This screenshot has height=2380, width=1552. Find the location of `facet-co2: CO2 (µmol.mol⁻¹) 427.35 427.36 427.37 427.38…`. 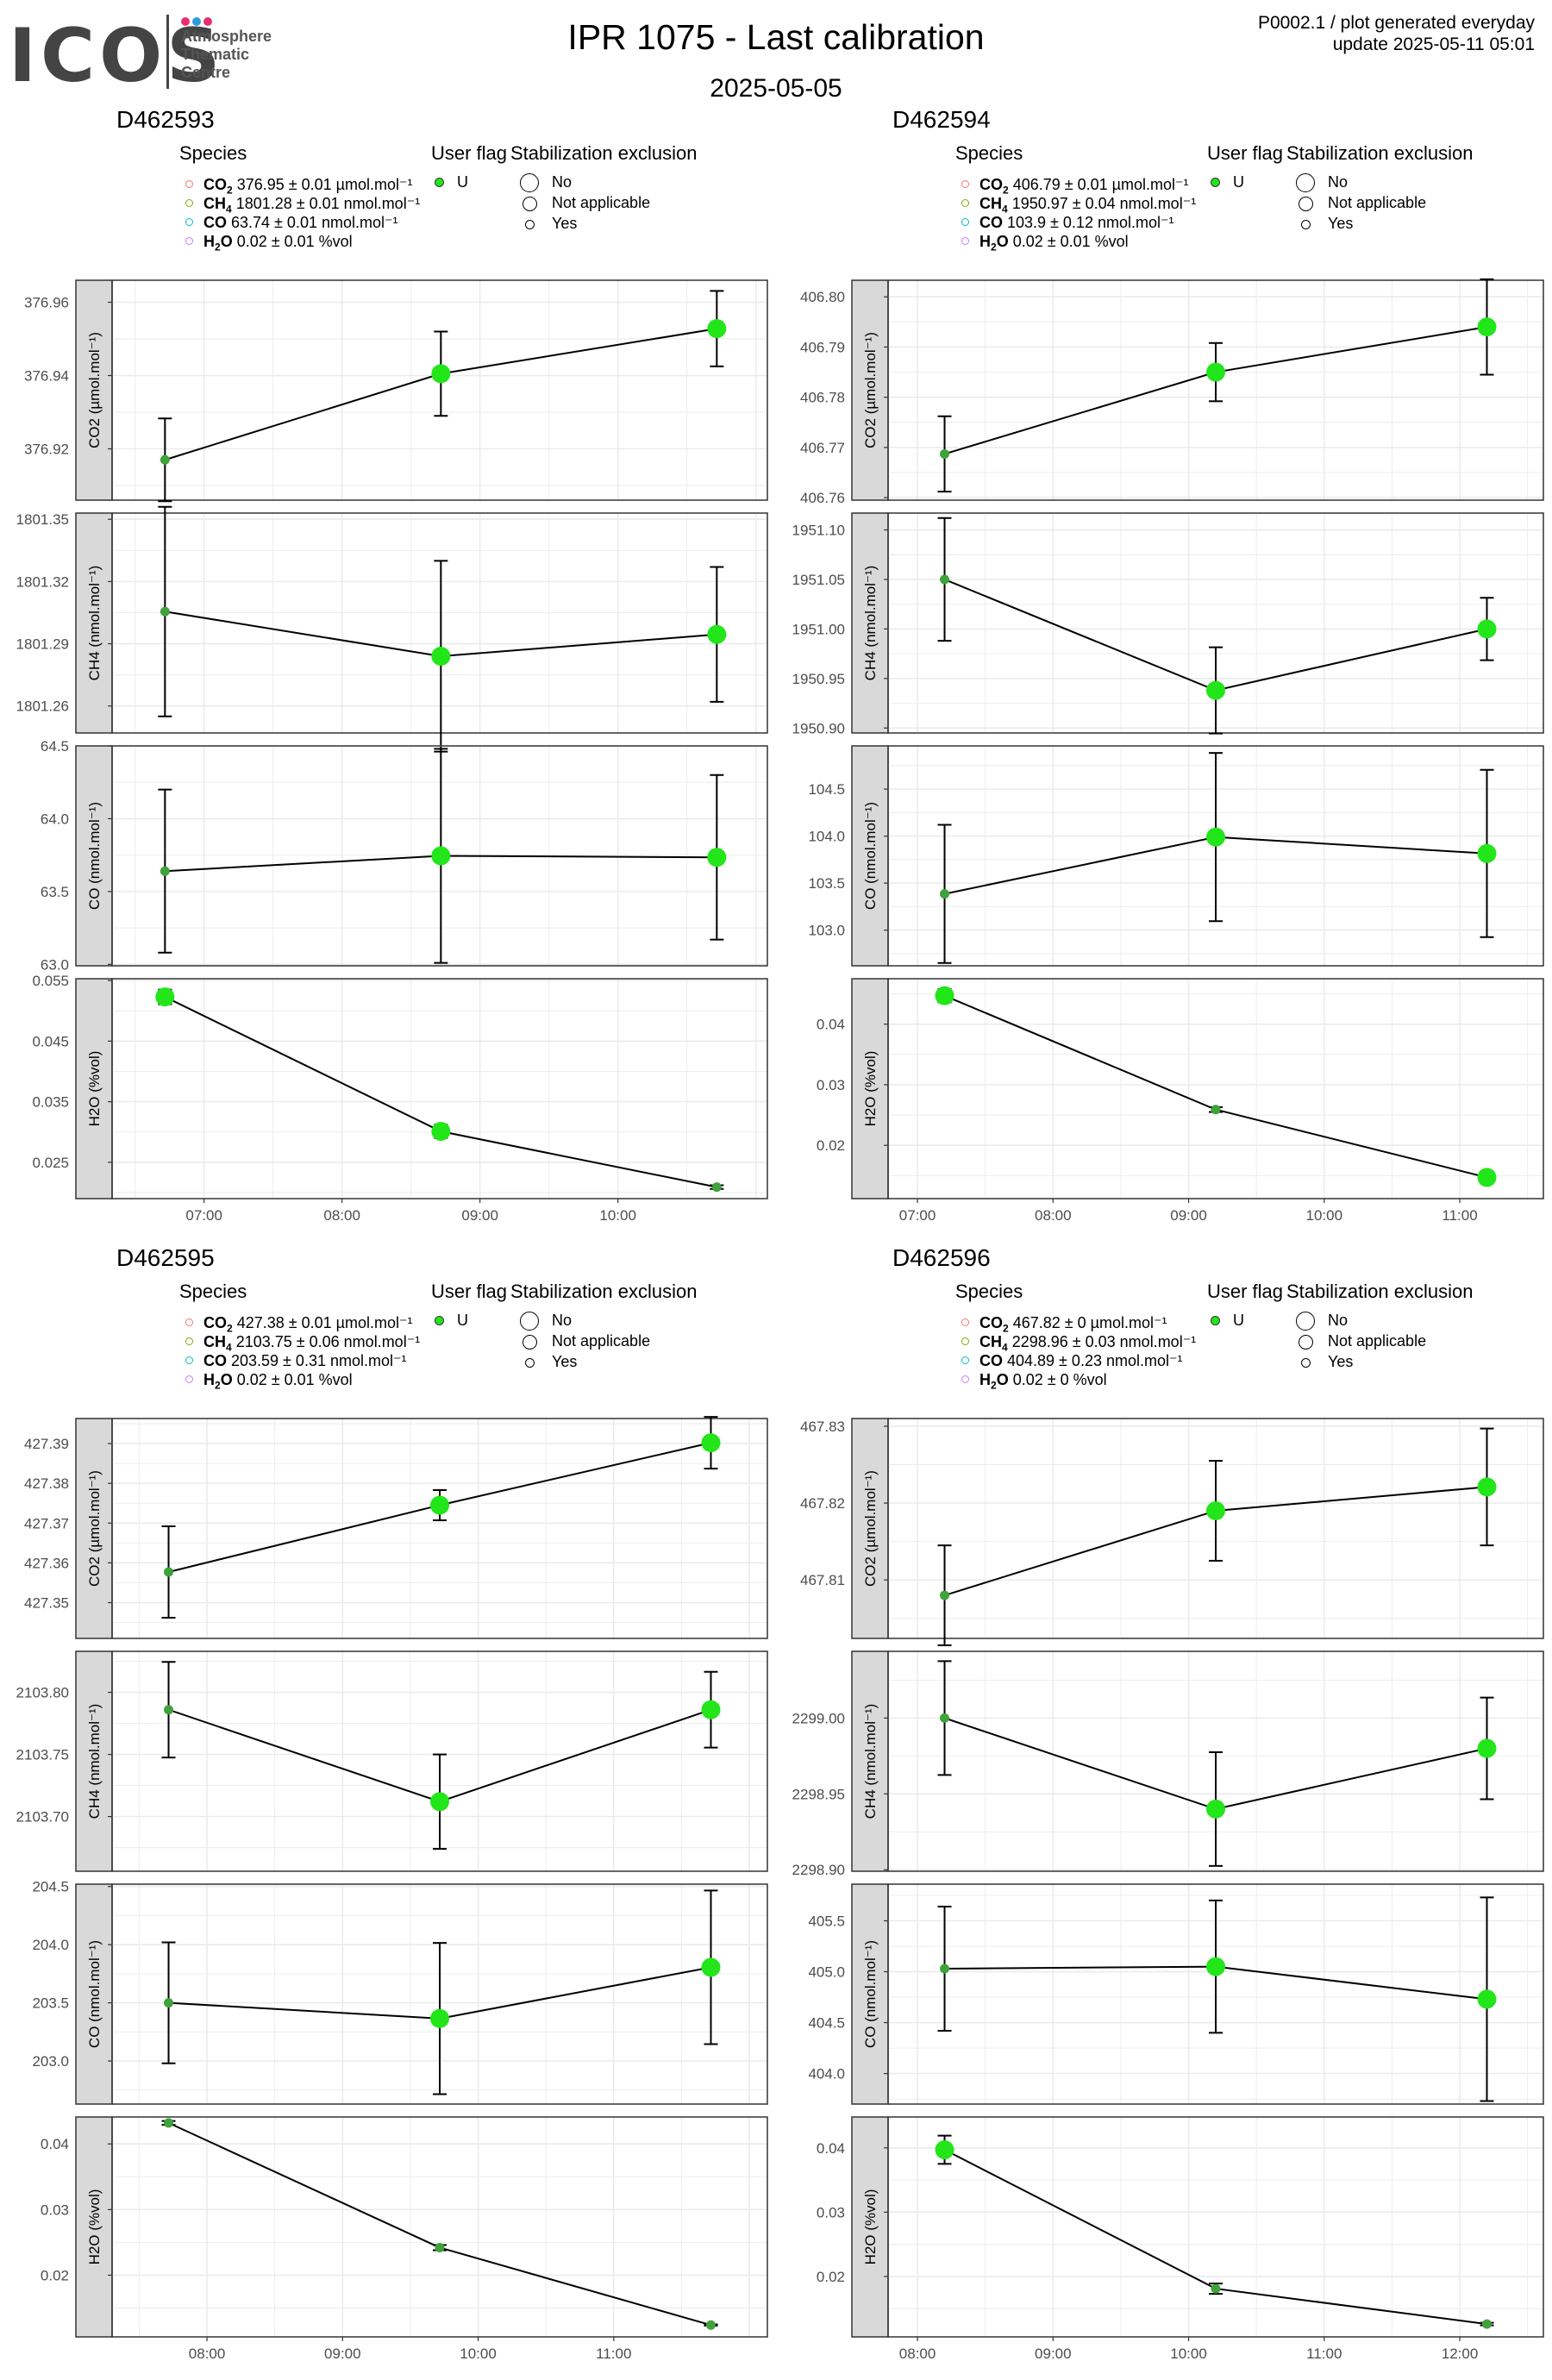

facet-co2: CO2 (µmol.mol⁻¹) 427.35 427.36 427.37 427.38… is located at coordinates (396, 1528).